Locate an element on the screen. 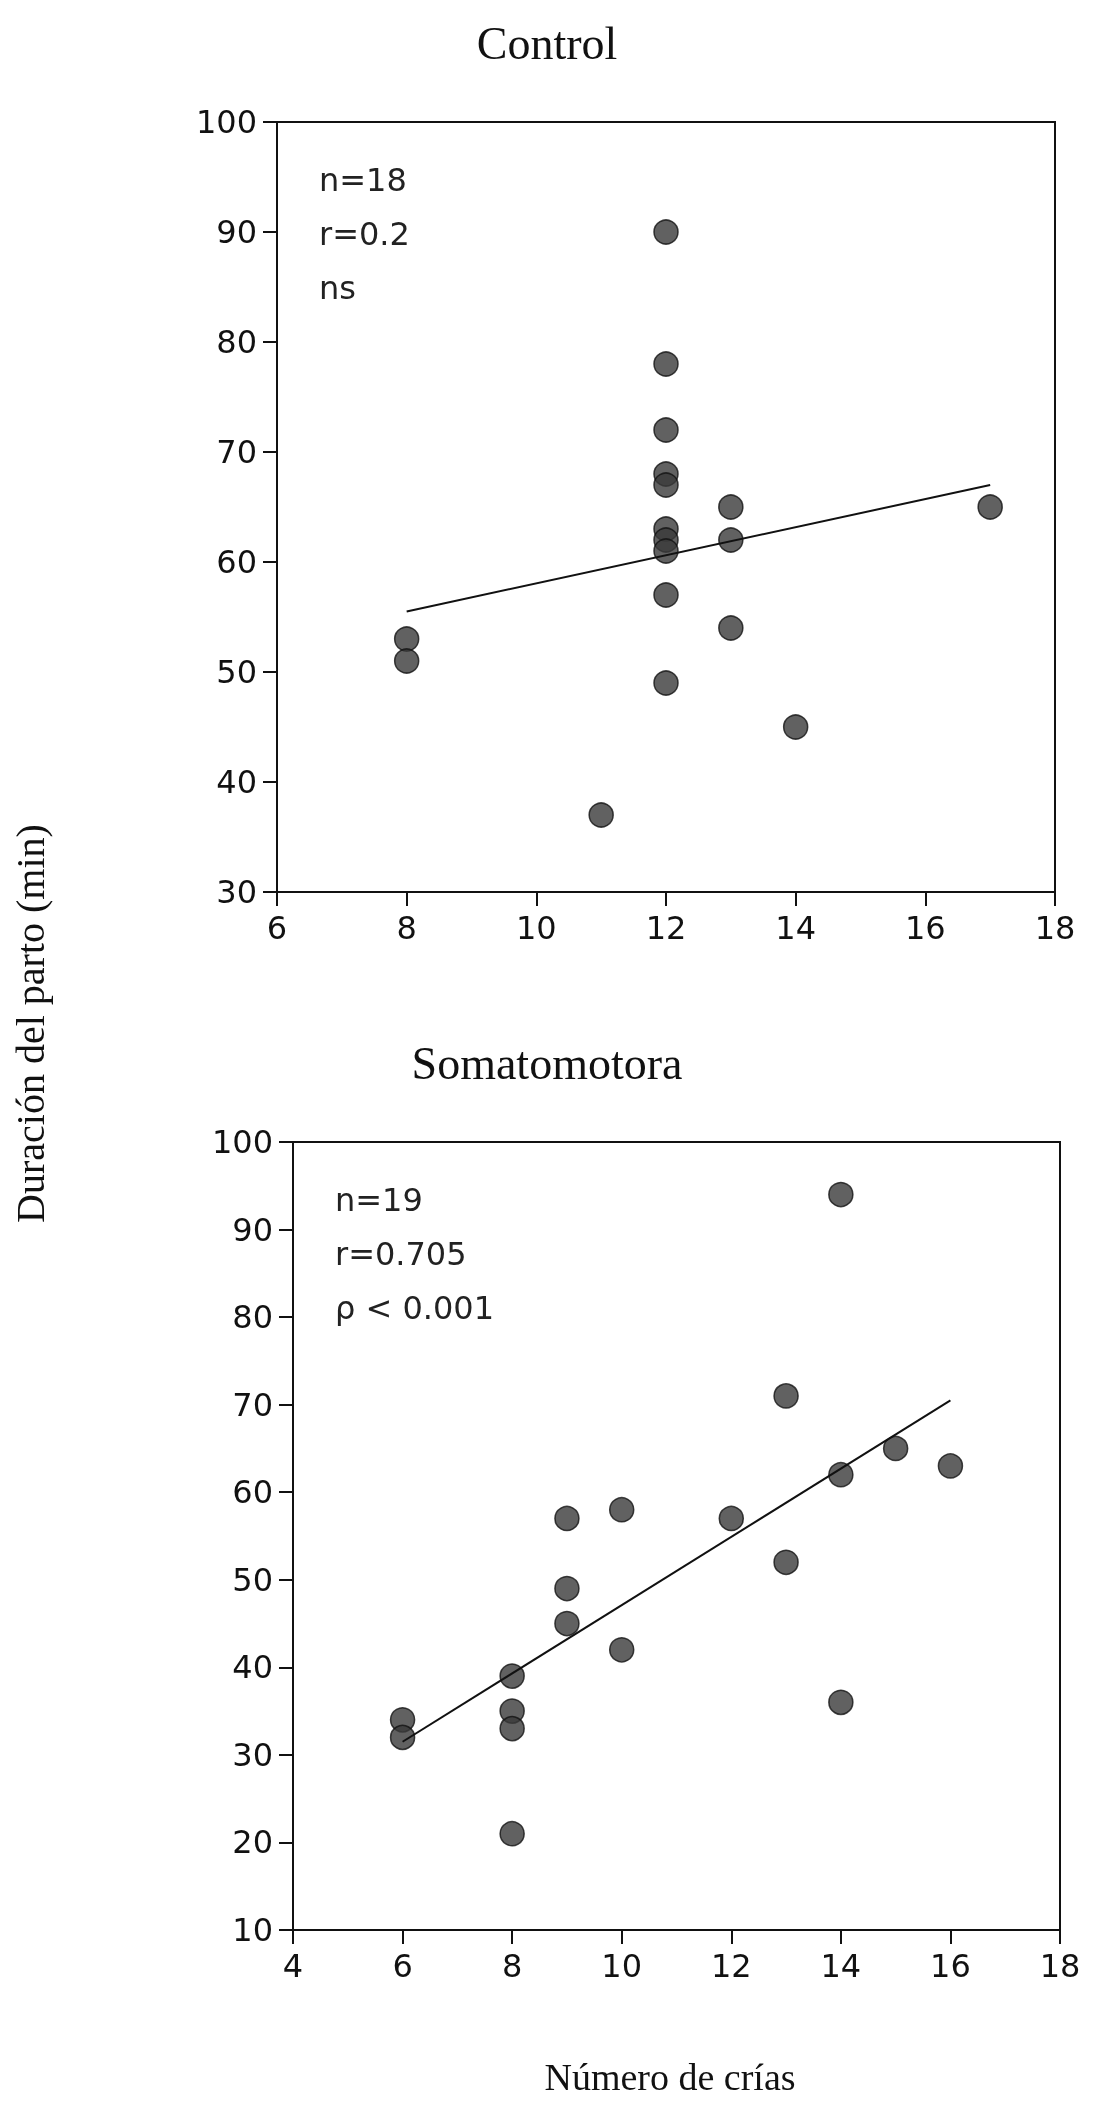 Image resolution: width=1094 pixels, height=2120 pixels. annotation: ρ < 0.001 is located at coordinates (415, 1308).